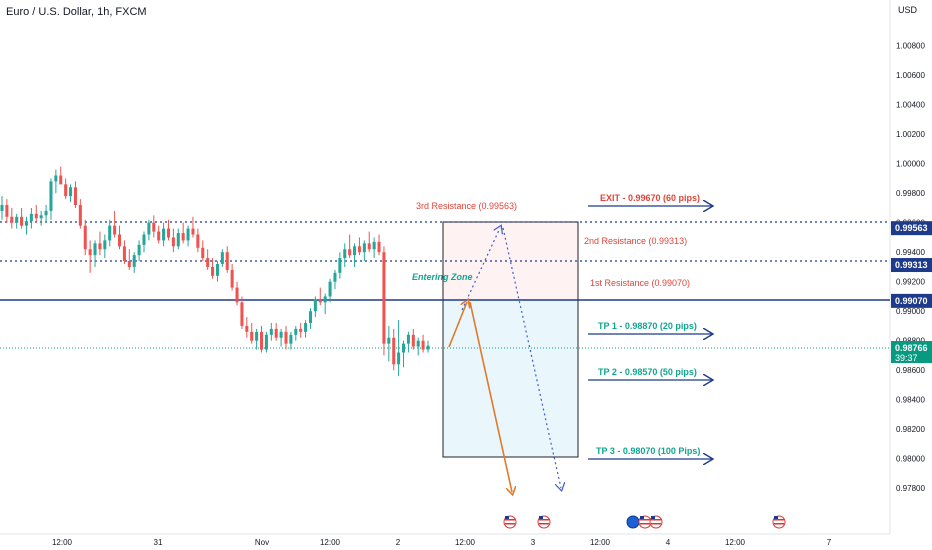 This screenshot has width=932, height=550. Describe the element at coordinates (648, 451) in the screenshot. I see `annotation-tp3: TP 3 - 0.98070 (100 Pips)` at that location.